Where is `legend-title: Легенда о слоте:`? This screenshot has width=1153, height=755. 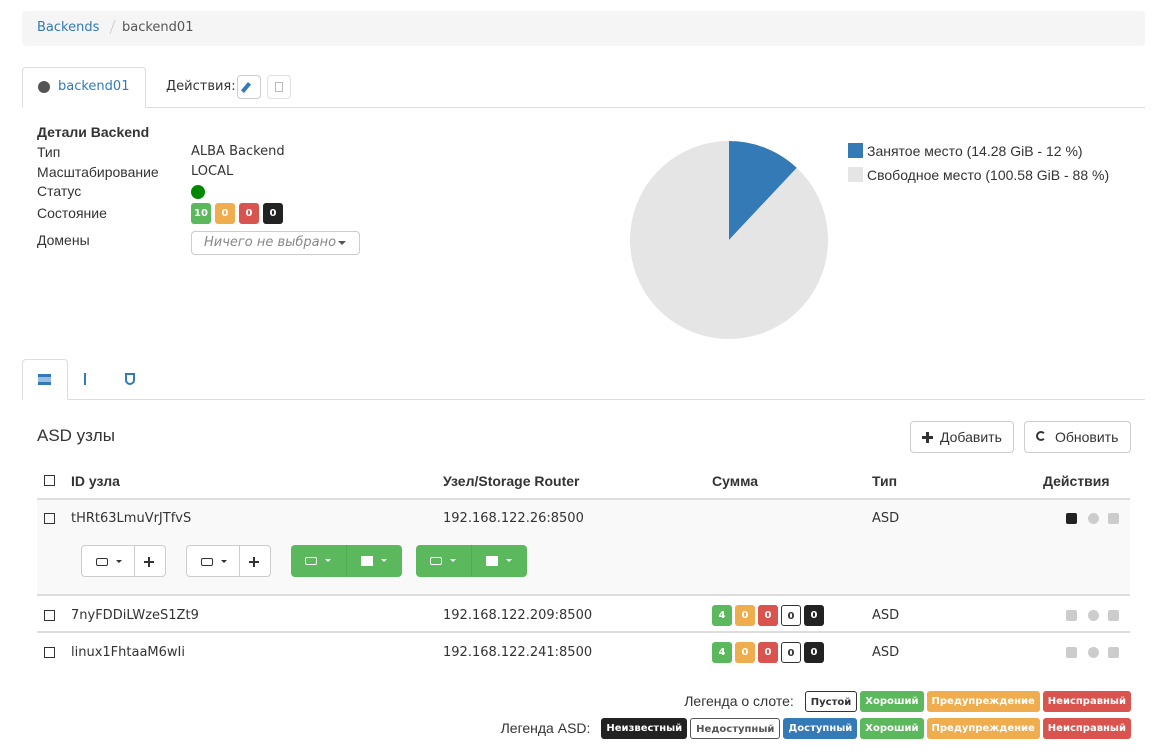
legend-title: Легенда о слоте: is located at coordinates (739, 701).